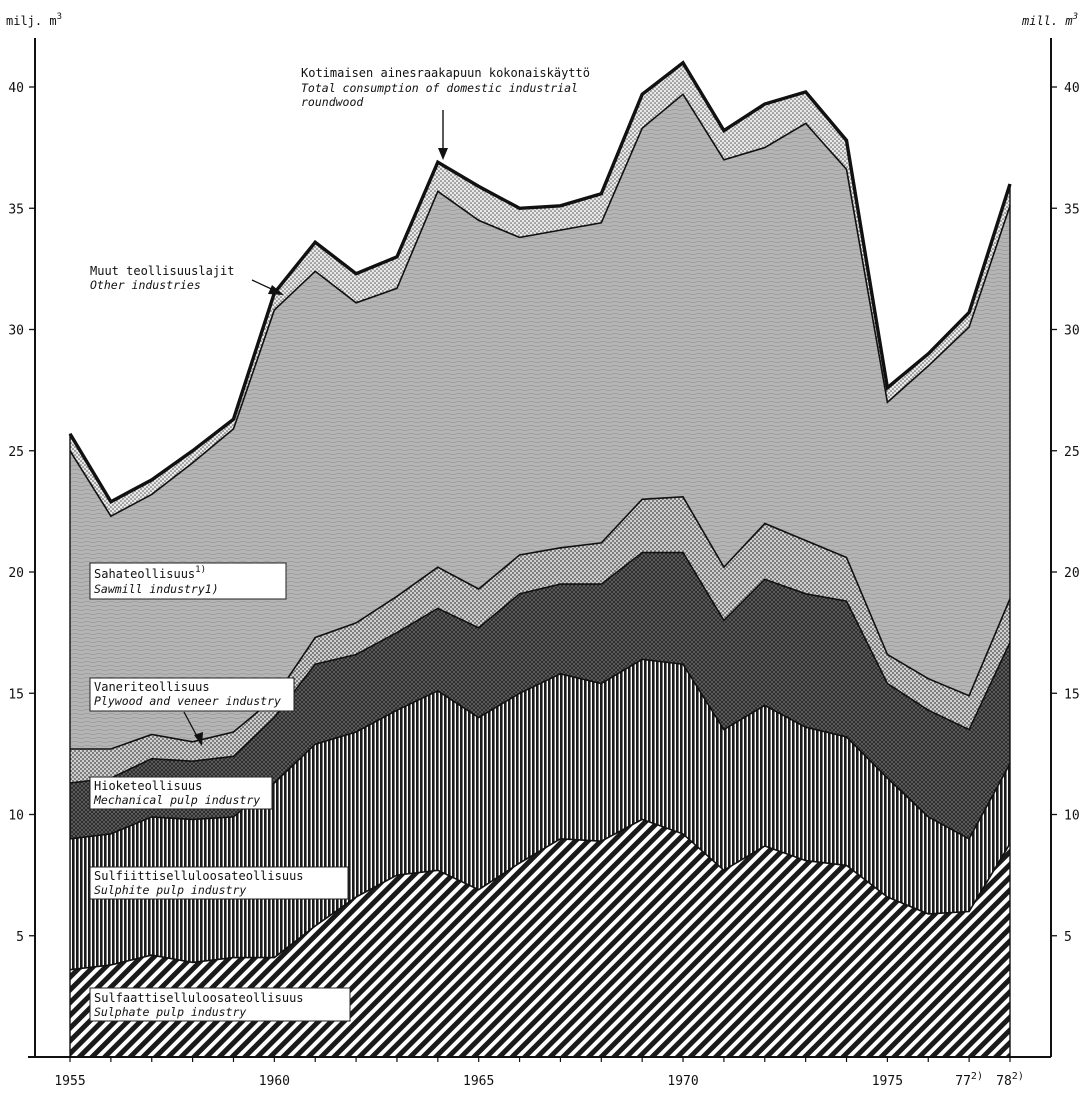  I want to click on hioke-label-en: Mechanical pulp industry, so click(176, 800).